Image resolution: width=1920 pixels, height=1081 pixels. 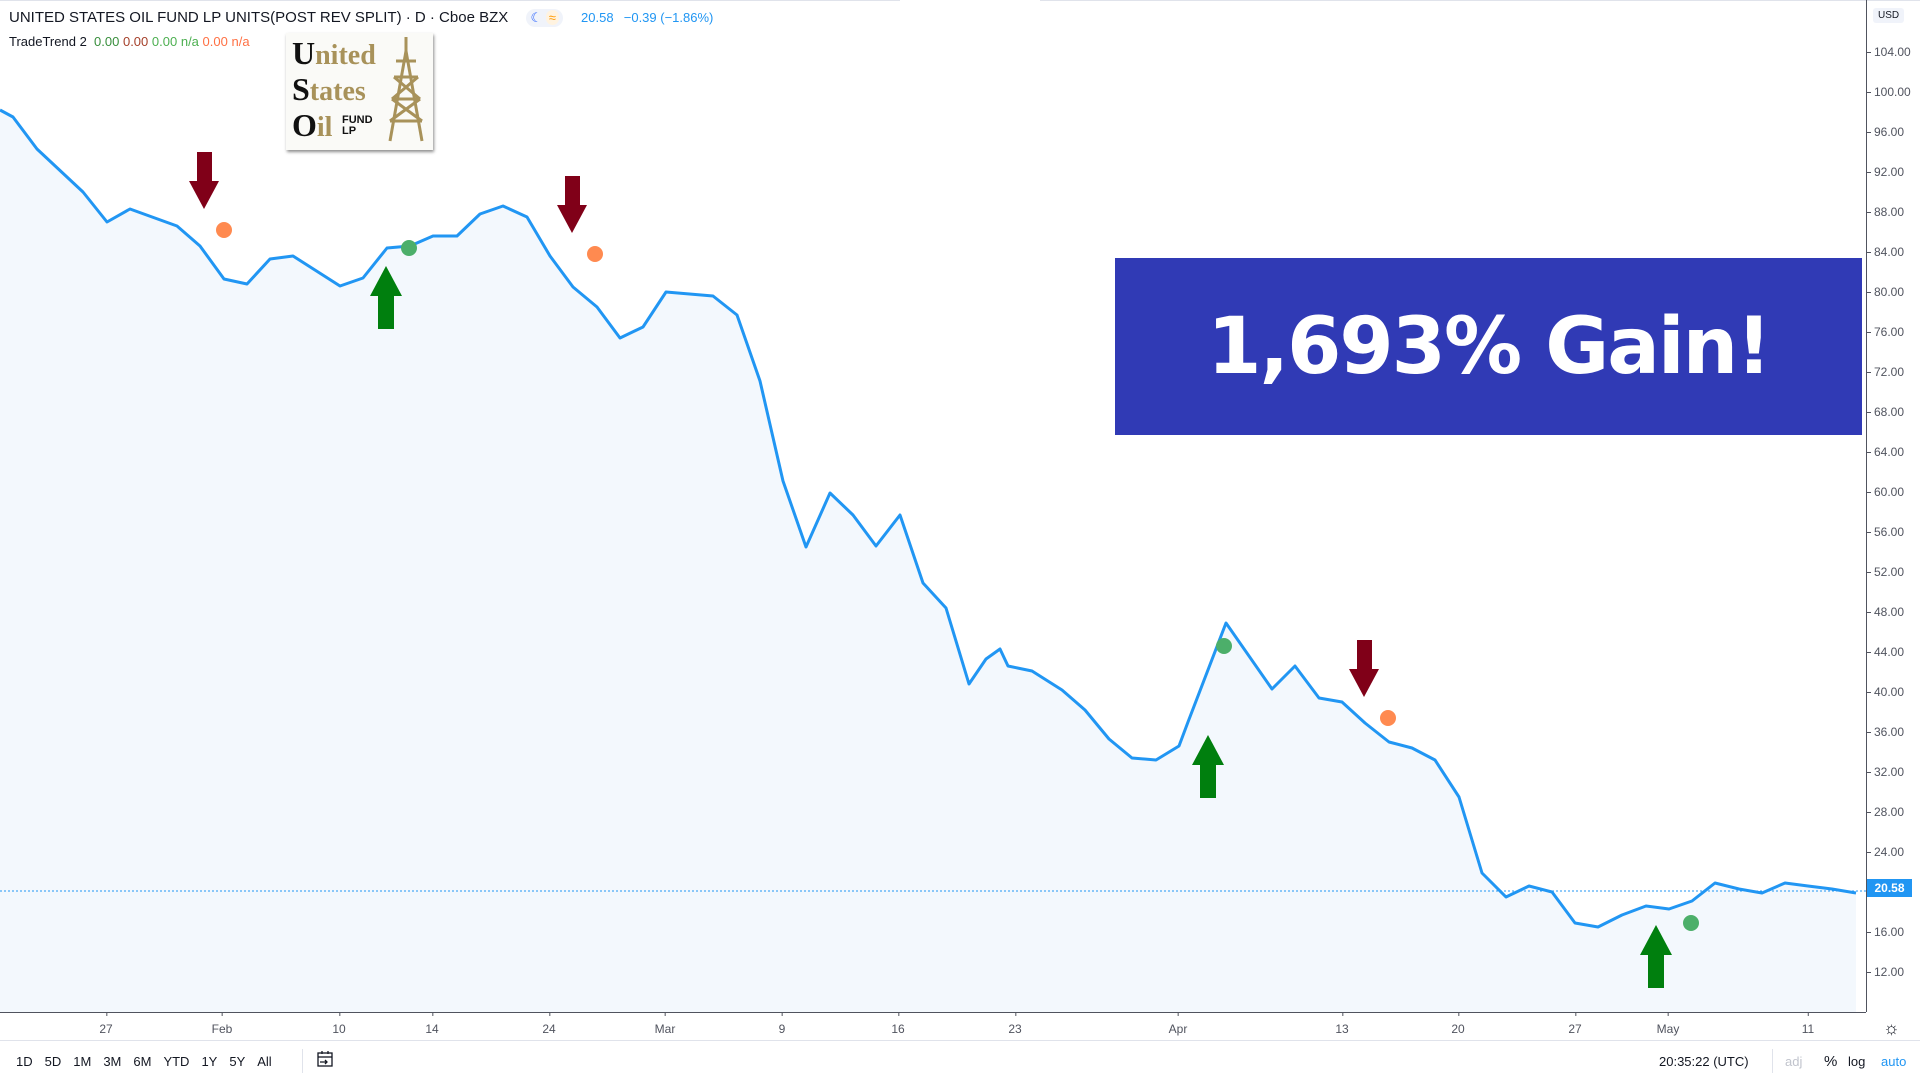 I want to click on x-tick: 9, so click(x=782, y=1024).